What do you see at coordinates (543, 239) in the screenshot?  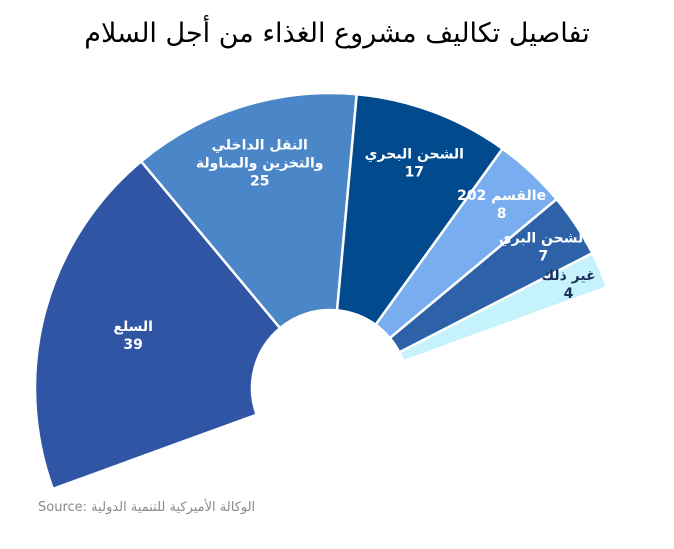 I see `segment-name: الشحن البري` at bounding box center [543, 239].